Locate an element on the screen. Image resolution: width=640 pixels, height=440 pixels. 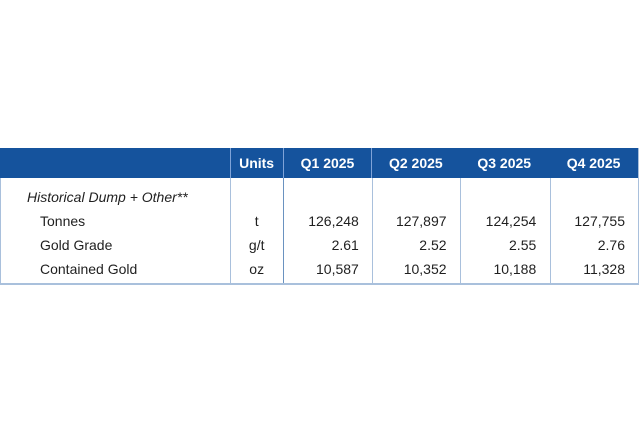
section-units-empty is located at coordinates (256, 197).